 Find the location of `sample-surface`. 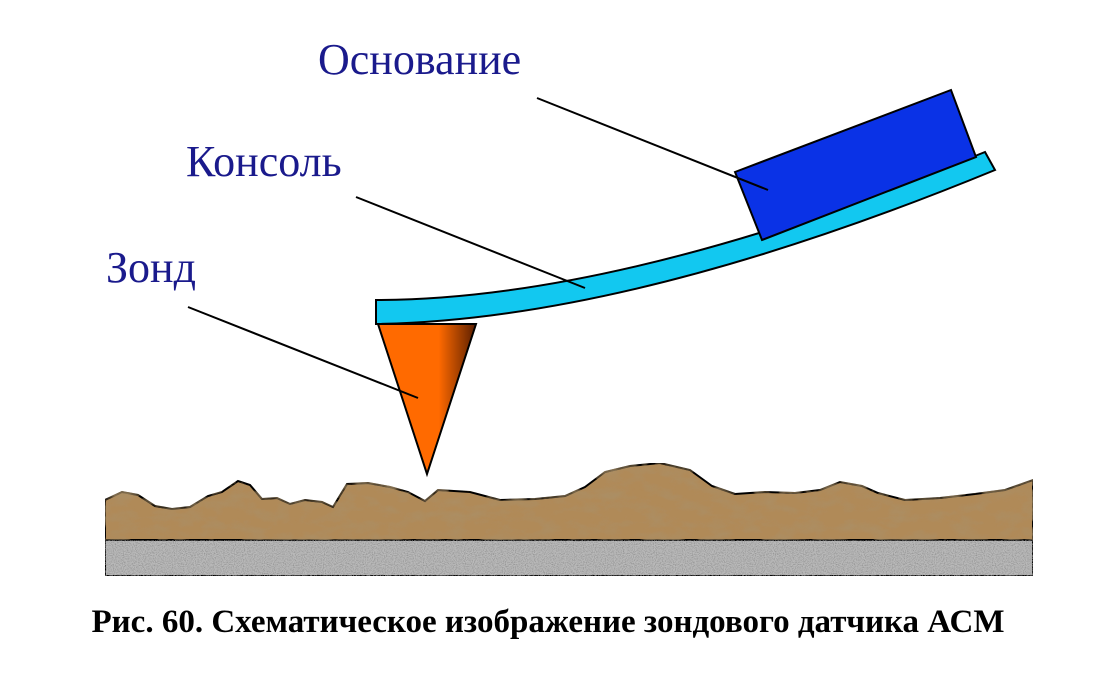

sample-surface is located at coordinates (569, 501).